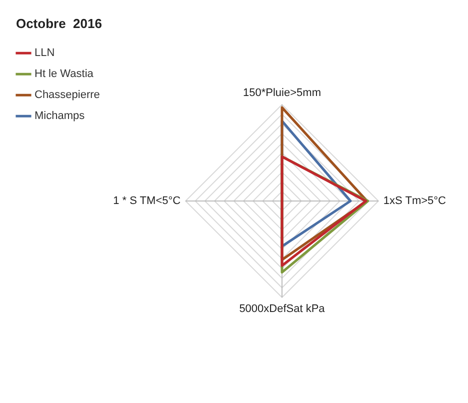 This screenshot has height=403, width=468. I want to click on legend-label: LLN, so click(44, 53).